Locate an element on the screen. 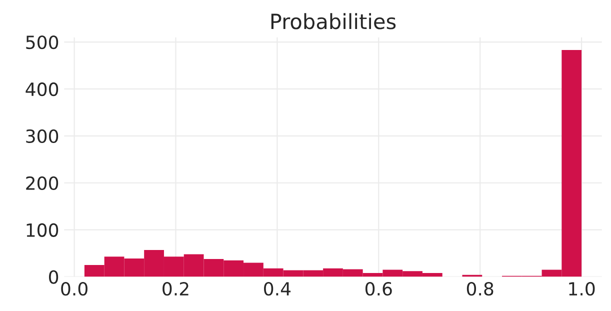 The width and height of the screenshot is (611, 311). x-tick-label: 0.2 is located at coordinates (175, 289).